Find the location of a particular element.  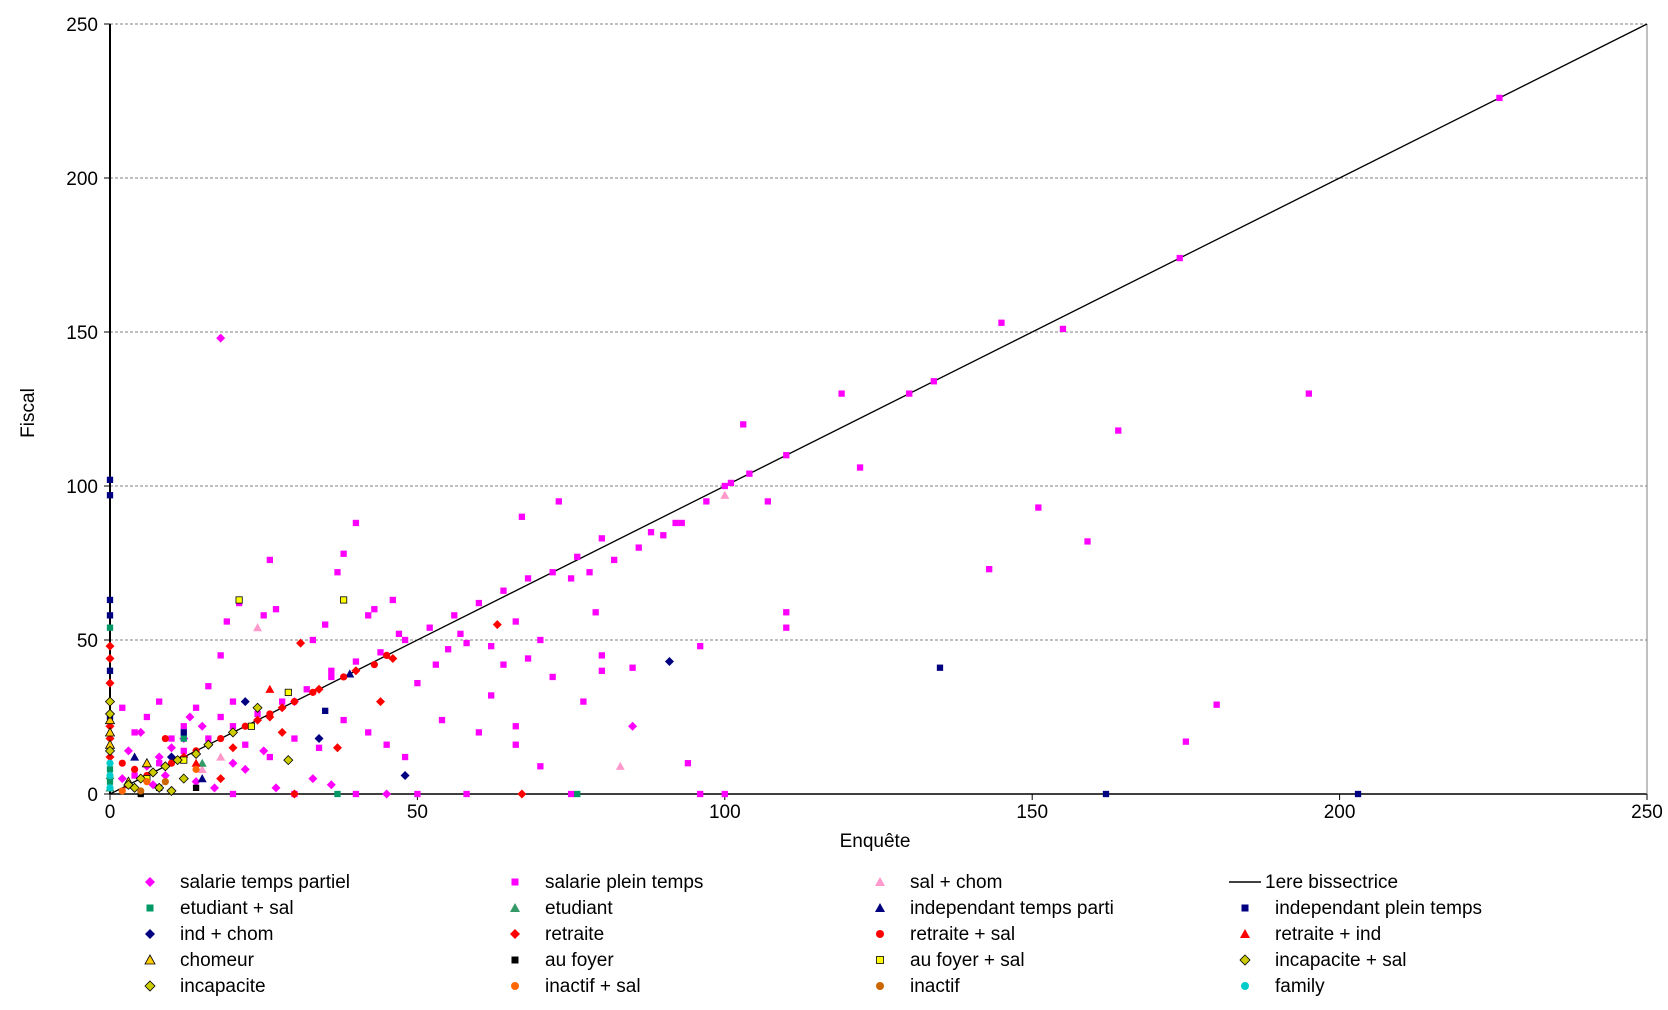

legend-label: etudiant is located at coordinates (579, 908).